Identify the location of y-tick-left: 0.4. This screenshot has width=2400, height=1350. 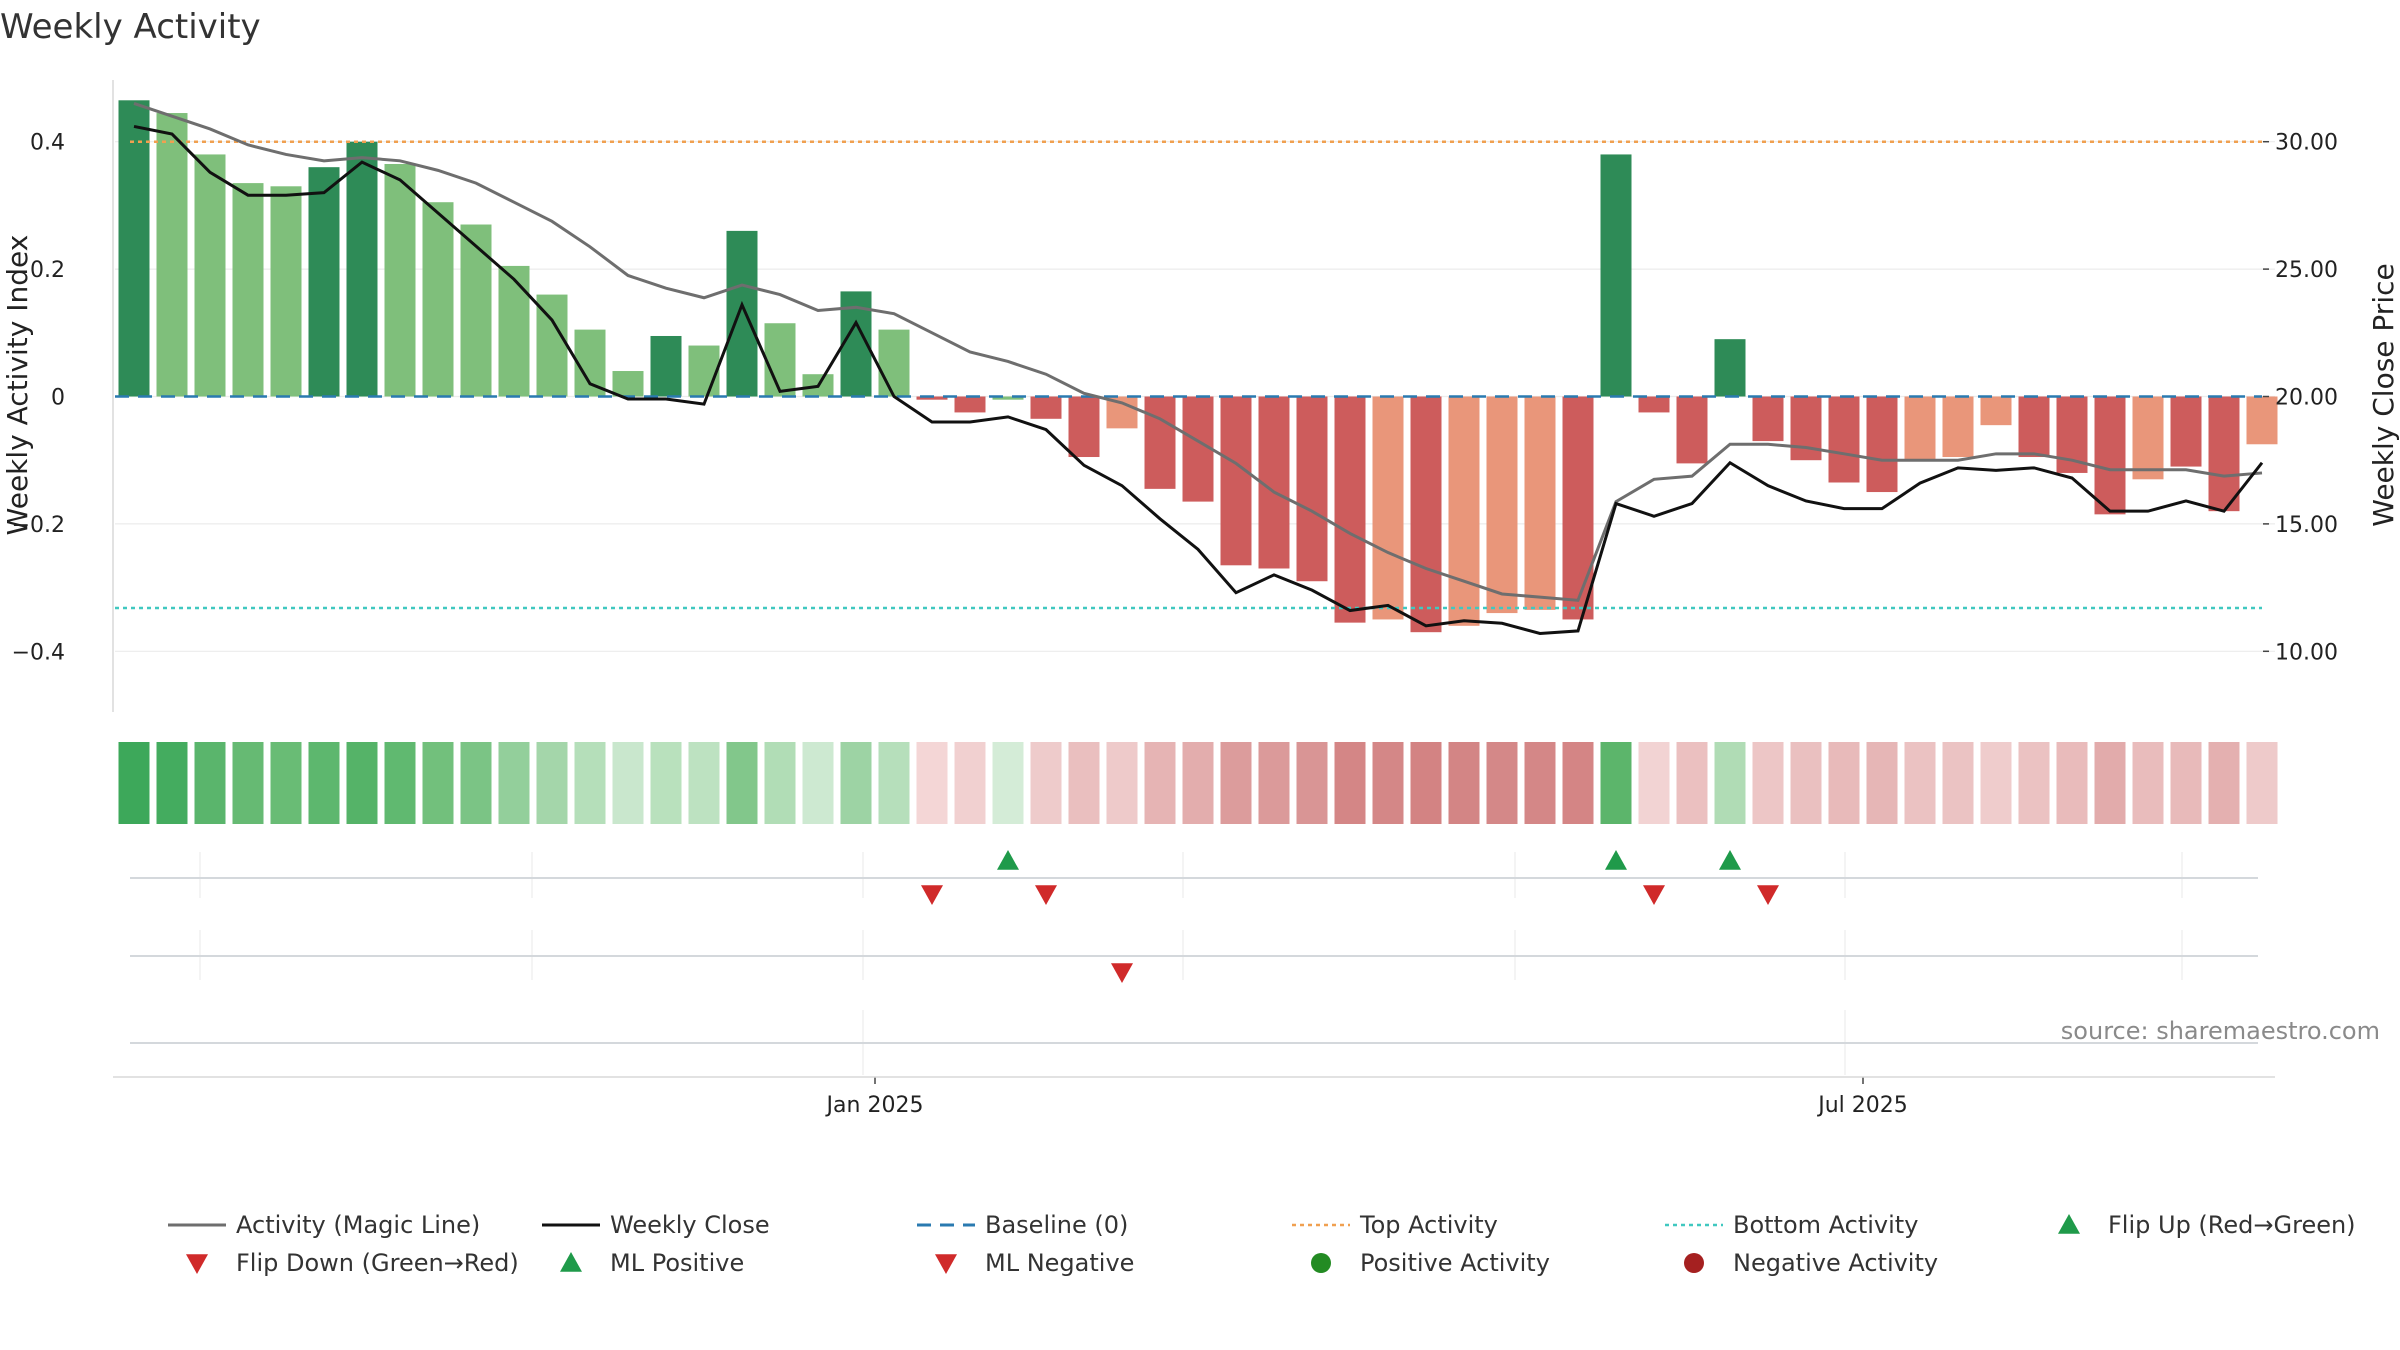
(47, 143).